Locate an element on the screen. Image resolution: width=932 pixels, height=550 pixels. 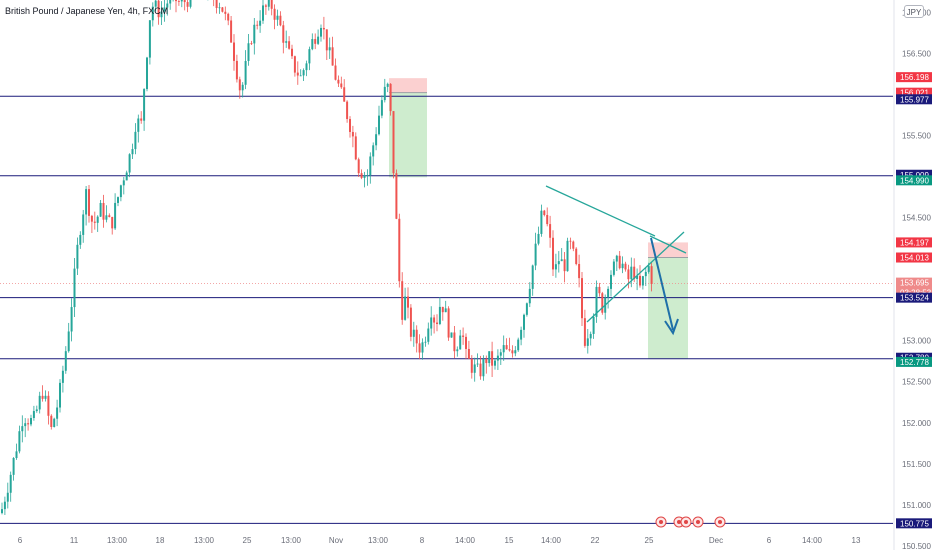
price-label: 150.775 is located at coordinates (914, 523).